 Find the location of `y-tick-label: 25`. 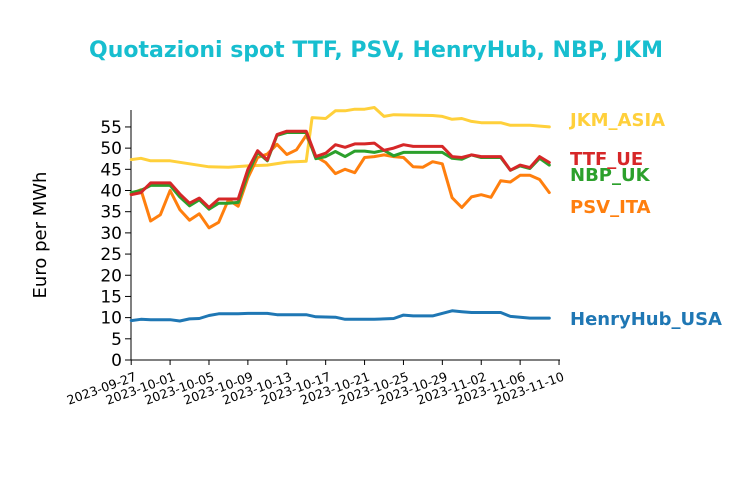

y-tick-label: 25 is located at coordinates (111, 255).